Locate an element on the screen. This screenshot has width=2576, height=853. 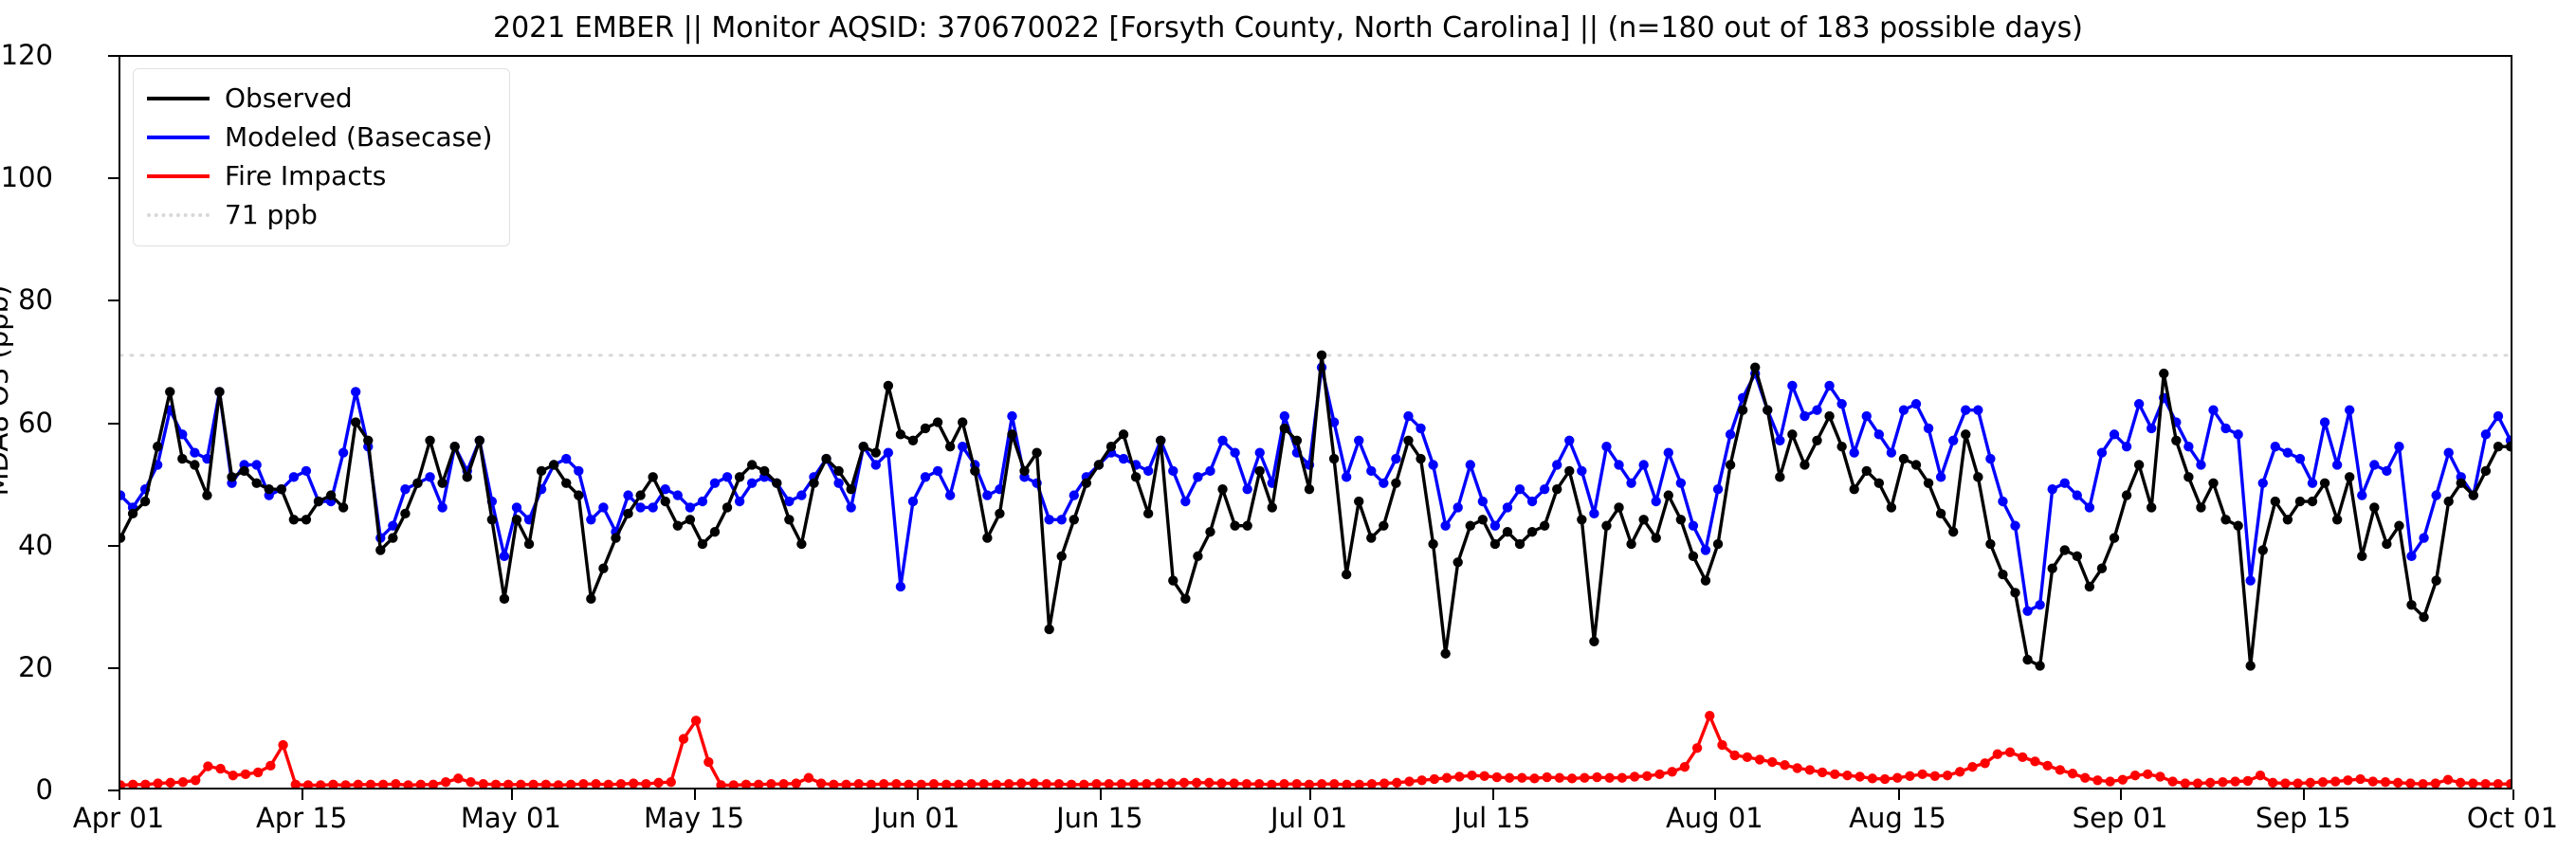
legend-item: Modeled (Basecase) is located at coordinates (319, 137).